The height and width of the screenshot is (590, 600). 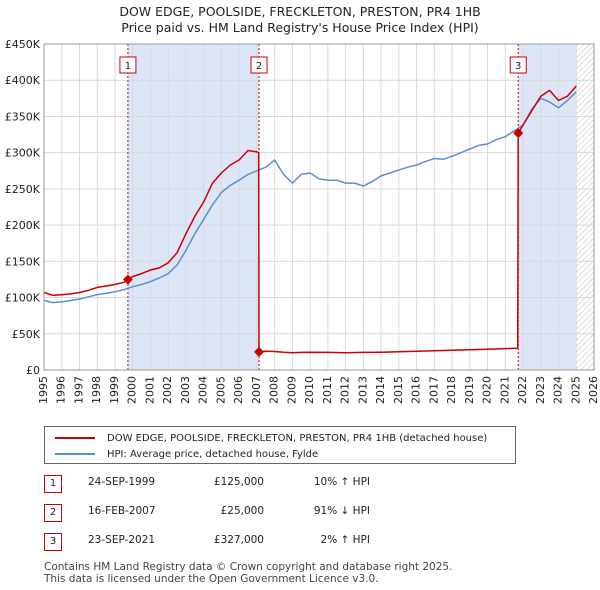 I want to click on x-tick-label: 2005, so click(x=220, y=390).